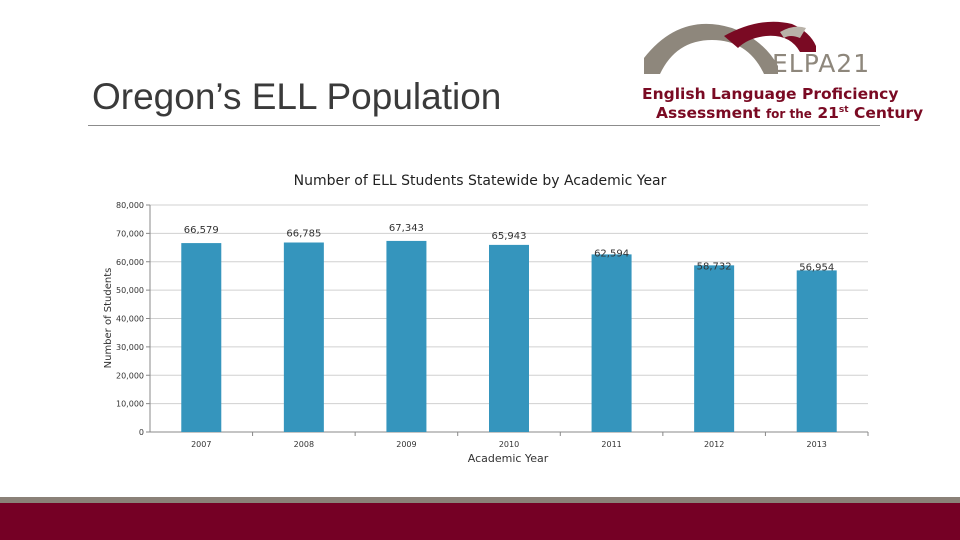 This screenshot has width=960, height=540. I want to click on bar-2010, so click(509, 338).